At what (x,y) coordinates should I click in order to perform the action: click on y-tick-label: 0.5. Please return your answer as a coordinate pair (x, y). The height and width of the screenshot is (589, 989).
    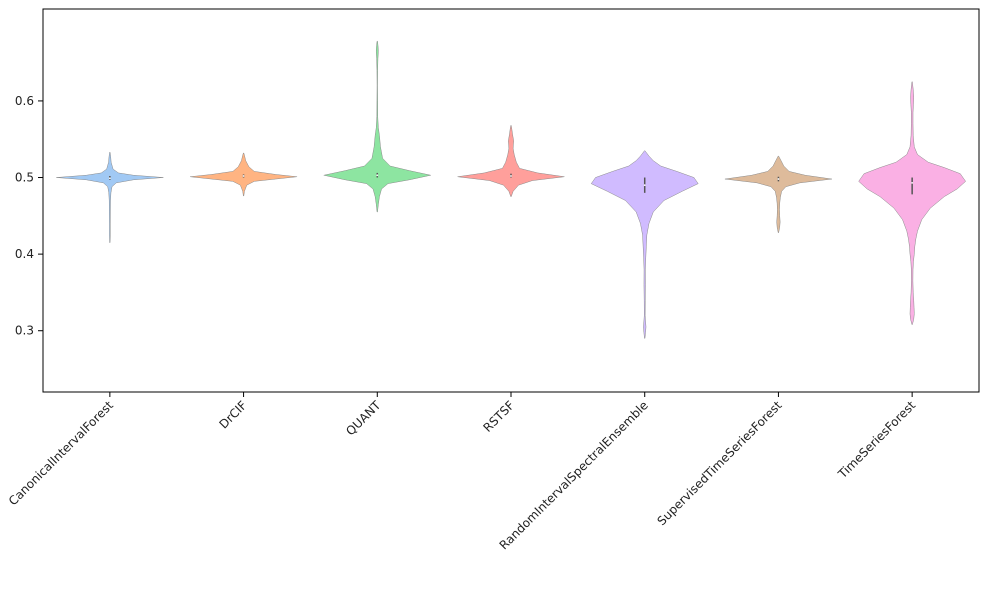
    Looking at the image, I should click on (24, 178).